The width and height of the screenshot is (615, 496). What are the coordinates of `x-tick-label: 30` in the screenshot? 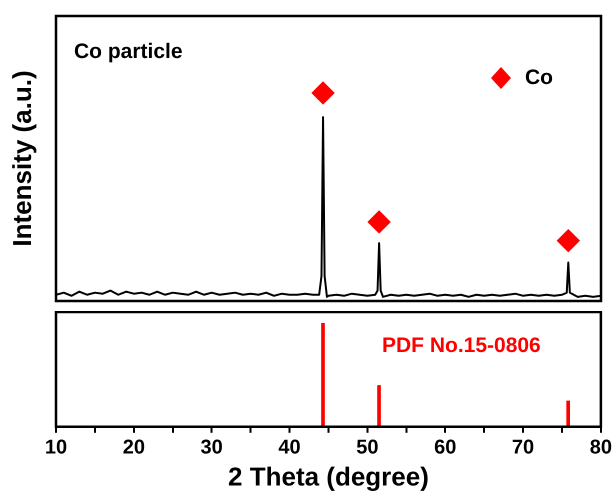 It's located at (211, 447).